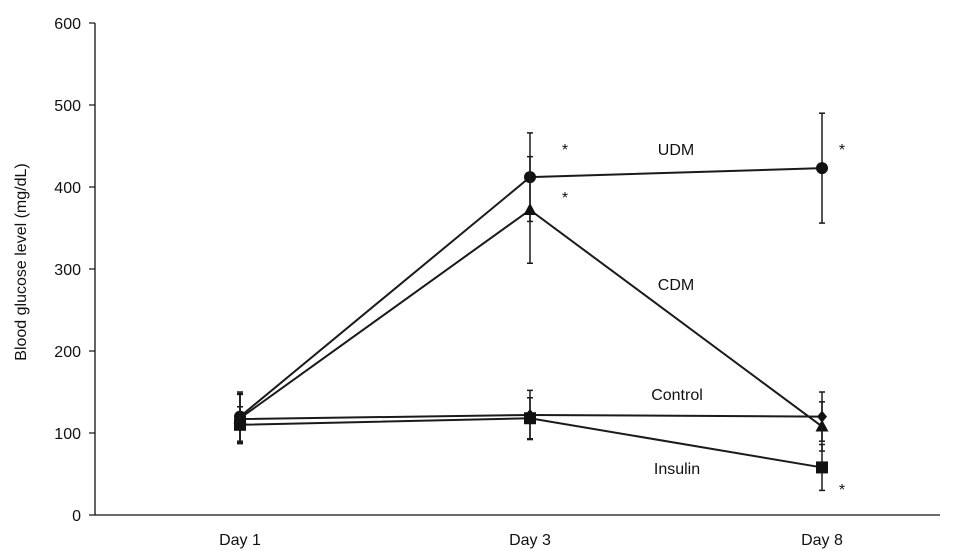 The image size is (956, 551). Describe the element at coordinates (822, 540) in the screenshot. I see `x-tick-label: Day 8` at that location.